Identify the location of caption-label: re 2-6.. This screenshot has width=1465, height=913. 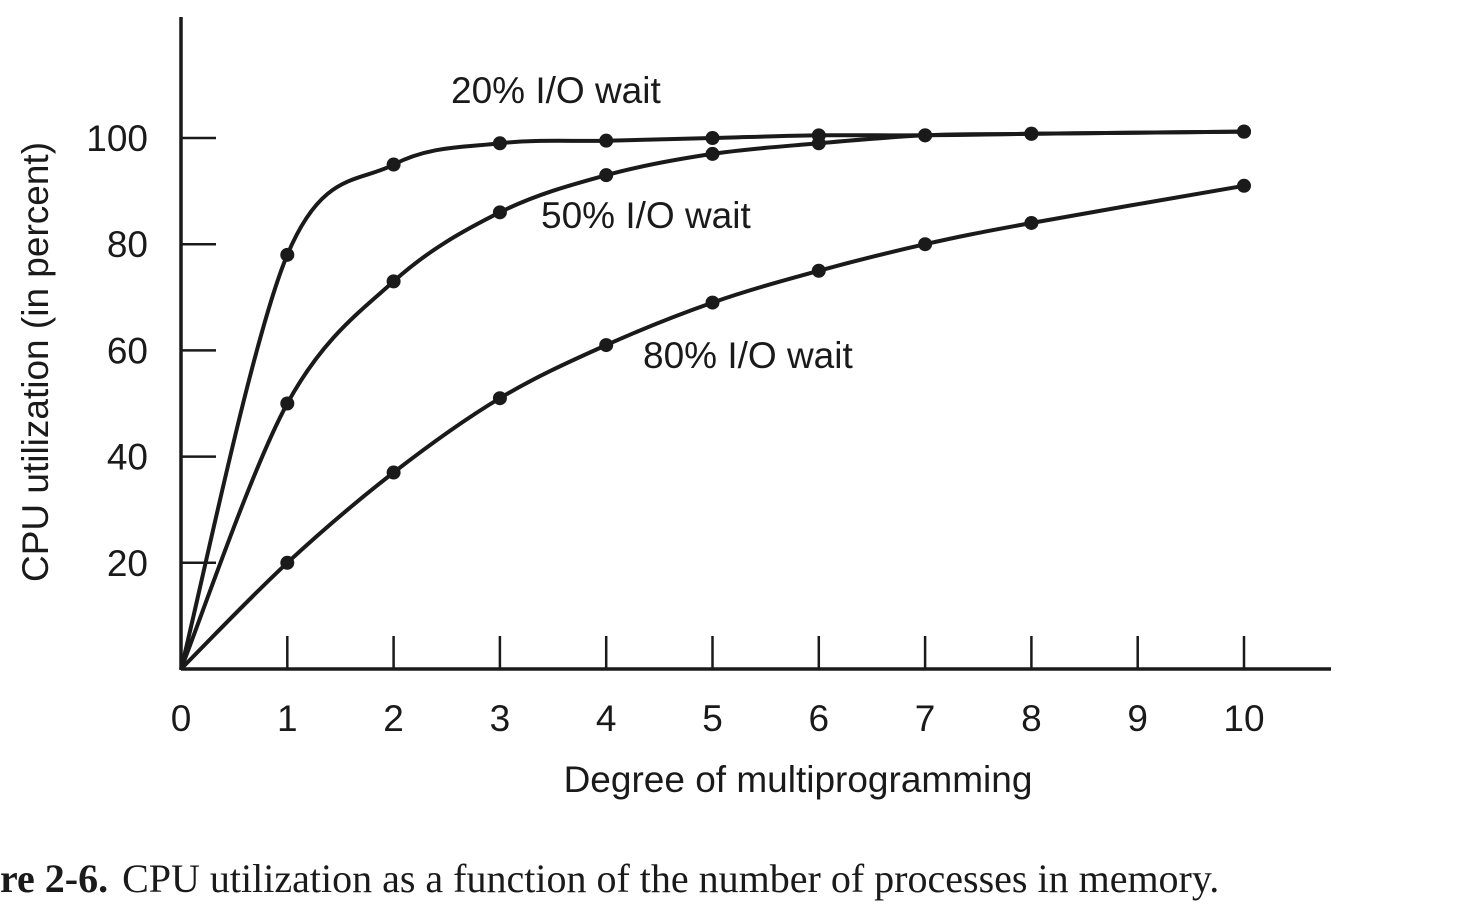
(54, 878).